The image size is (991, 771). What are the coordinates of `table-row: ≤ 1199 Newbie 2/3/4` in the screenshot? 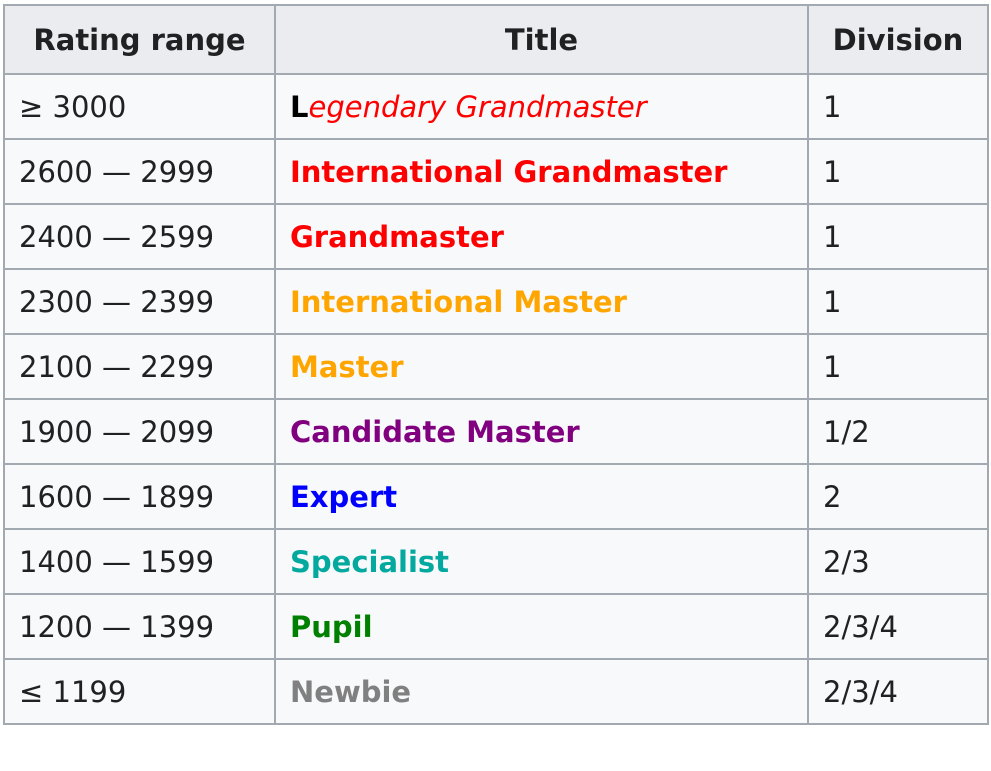 It's located at (496, 691).